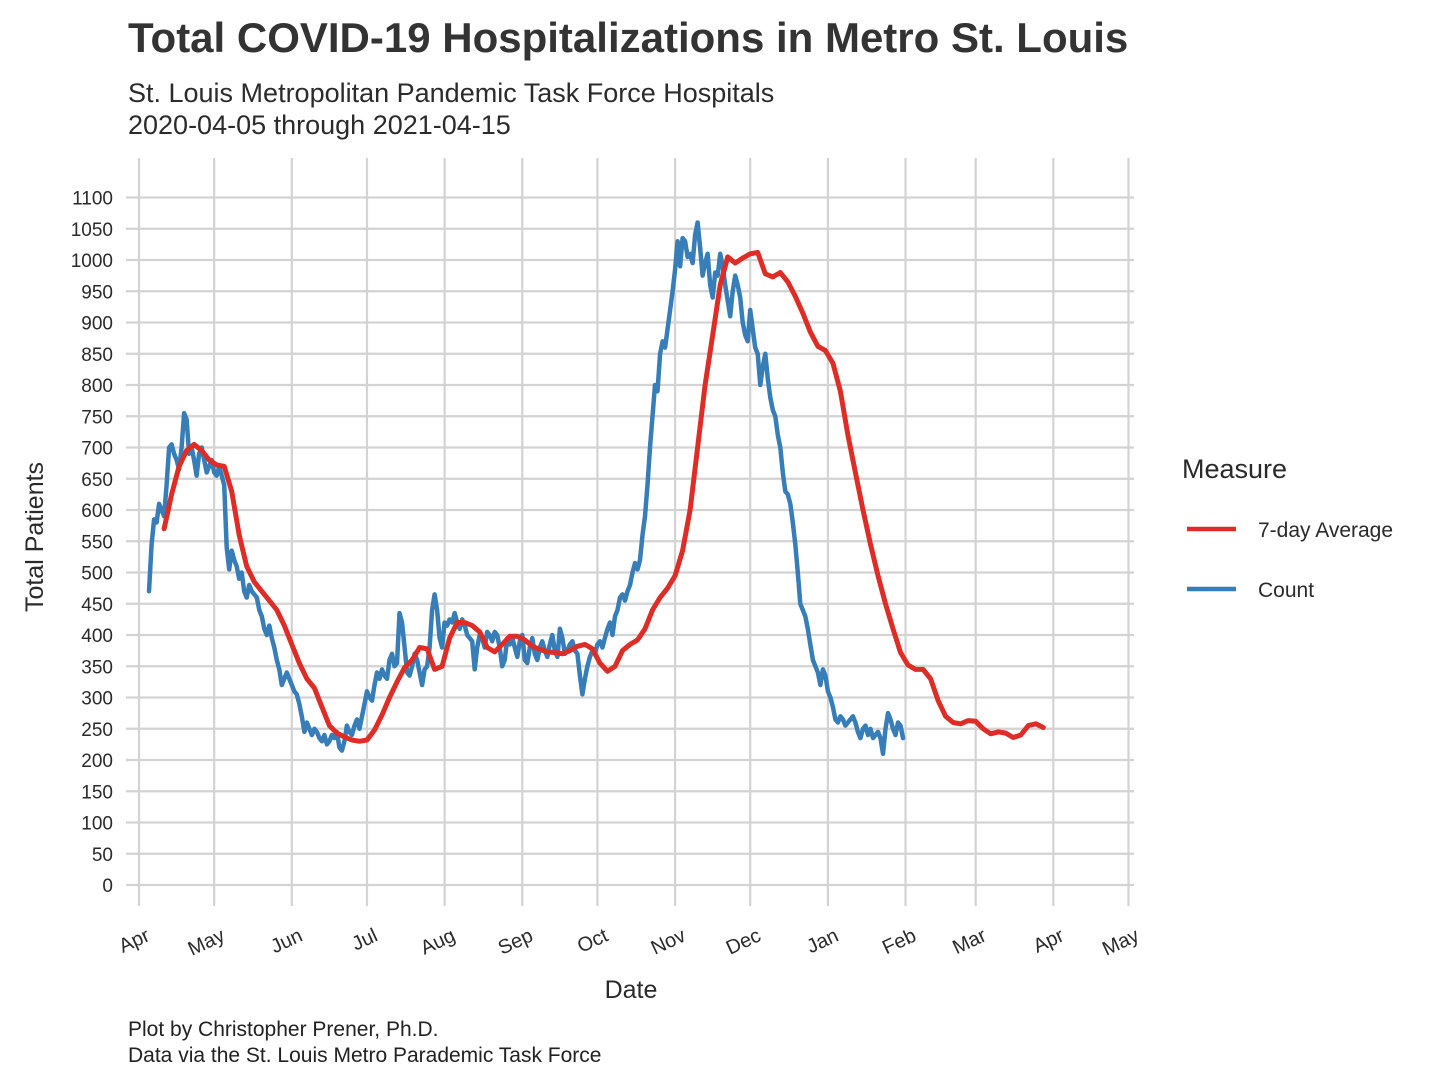 This screenshot has height=1092, width=1456. Describe the element at coordinates (97, 730) in the screenshot. I see `y-tick-label-250: 250` at that location.